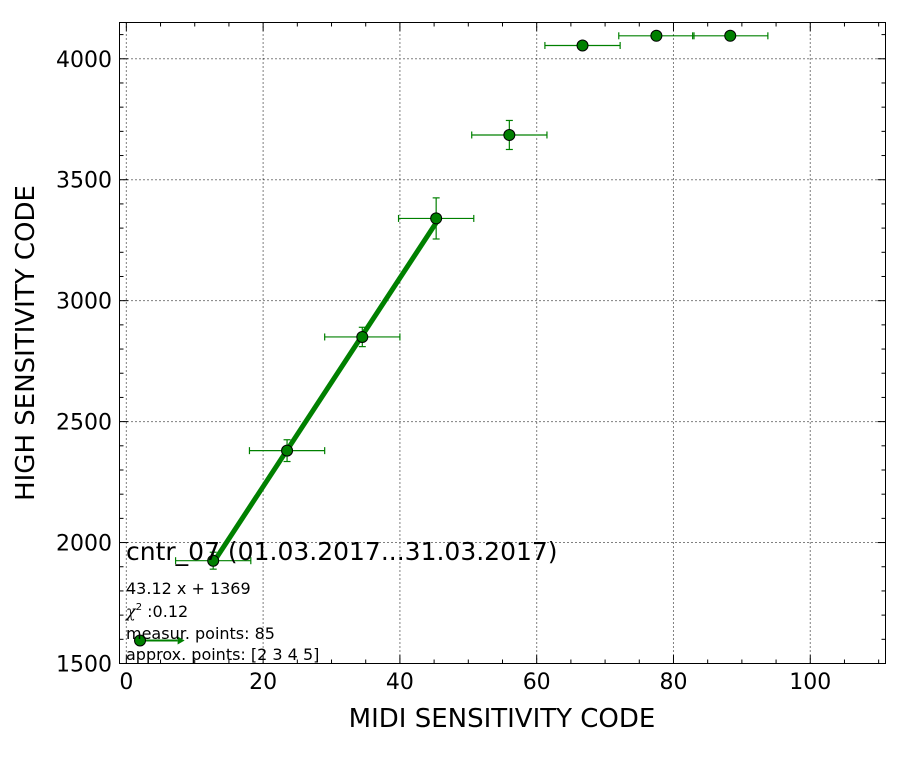 The image size is (912, 762). Describe the element at coordinates (537, 682) in the screenshot. I see `x-tick-label: 60` at that location.